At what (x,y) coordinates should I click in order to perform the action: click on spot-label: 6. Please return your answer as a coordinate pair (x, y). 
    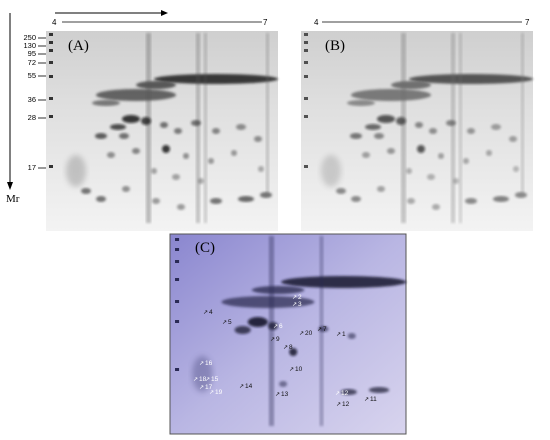
    Looking at the image, I should click on (278, 327).